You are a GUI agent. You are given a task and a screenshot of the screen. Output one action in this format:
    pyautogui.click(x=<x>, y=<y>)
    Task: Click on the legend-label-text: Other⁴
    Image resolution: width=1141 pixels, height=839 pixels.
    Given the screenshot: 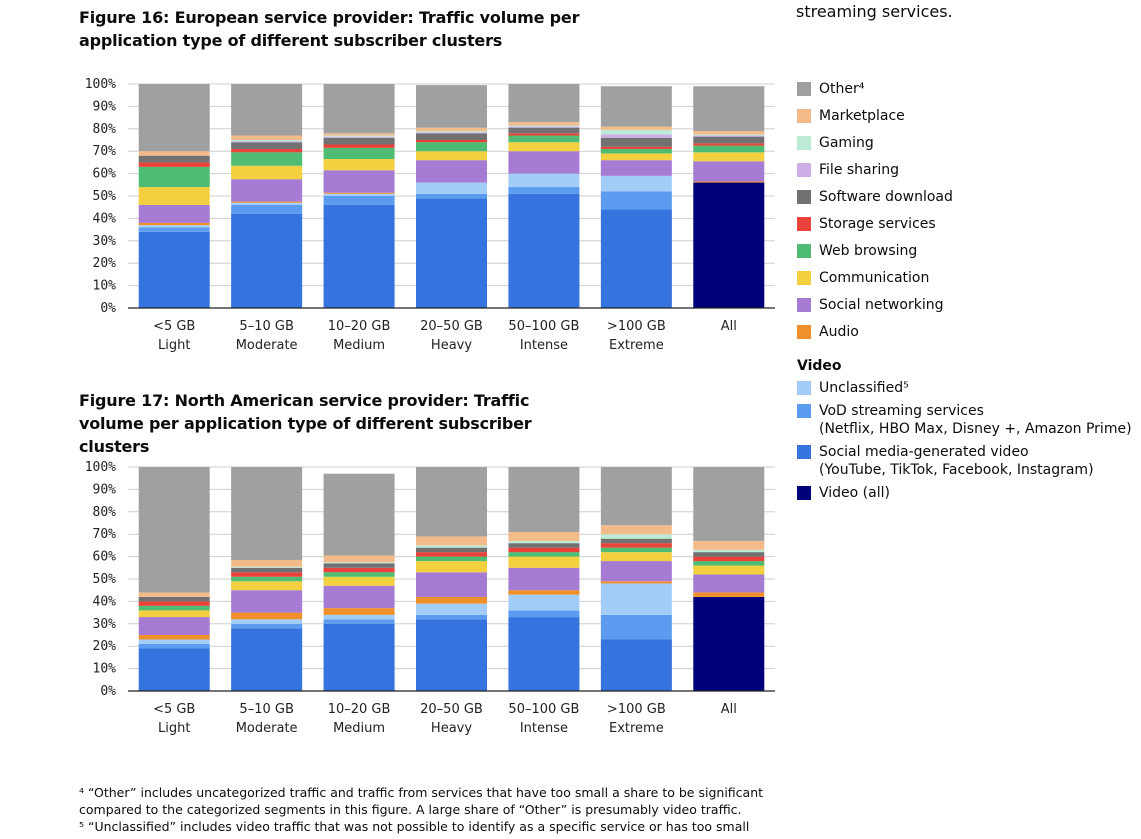 What is the action you would take?
    pyautogui.click(x=842, y=89)
    